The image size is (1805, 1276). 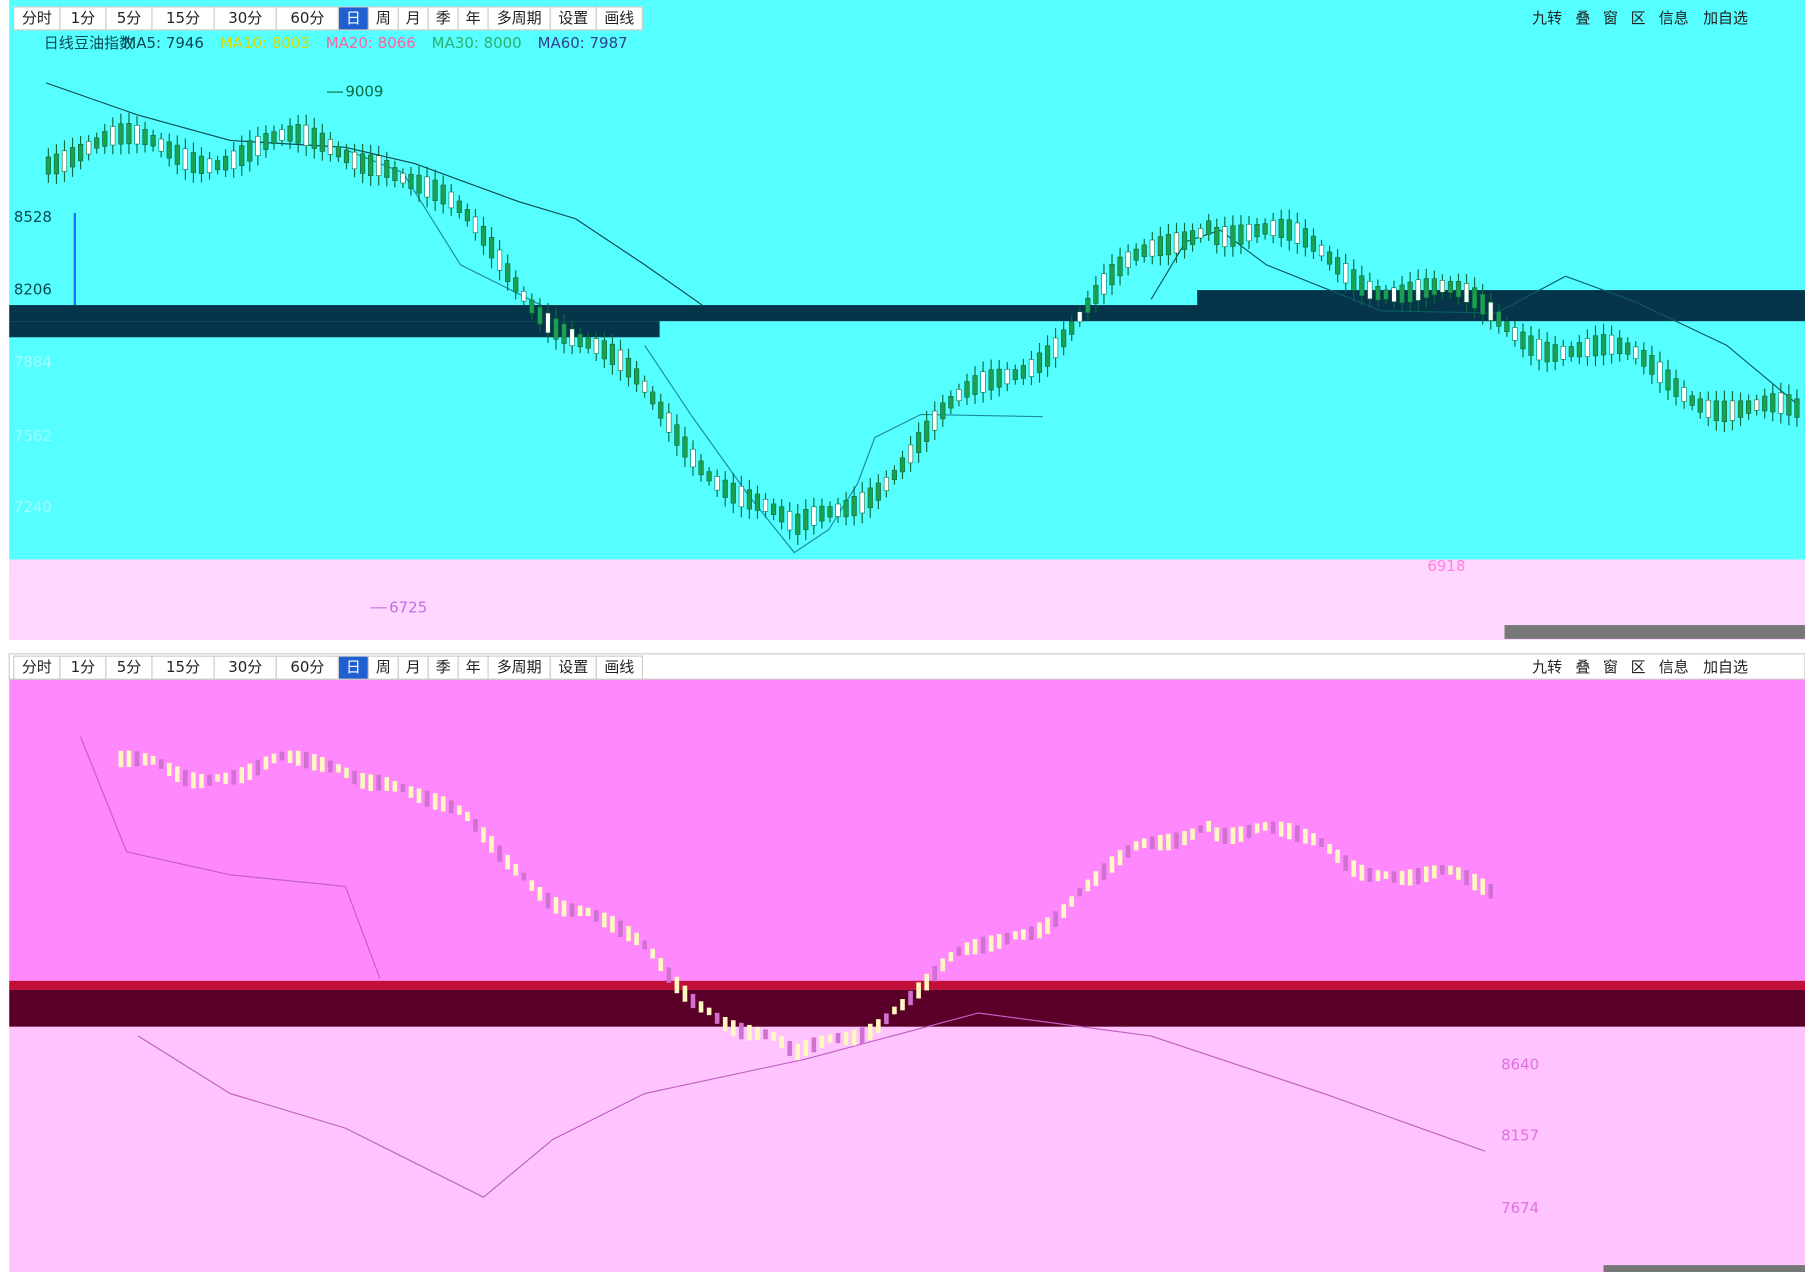 What do you see at coordinates (59, 43) in the screenshot?
I see `legend-text: 日线` at bounding box center [59, 43].